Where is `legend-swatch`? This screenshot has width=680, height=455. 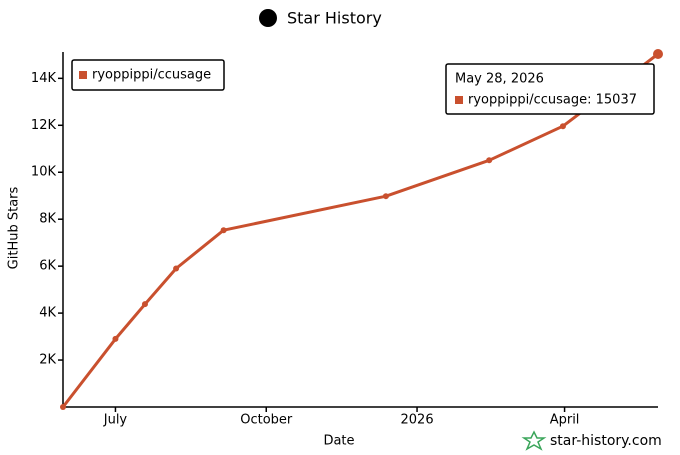
legend-swatch is located at coordinates (83, 75).